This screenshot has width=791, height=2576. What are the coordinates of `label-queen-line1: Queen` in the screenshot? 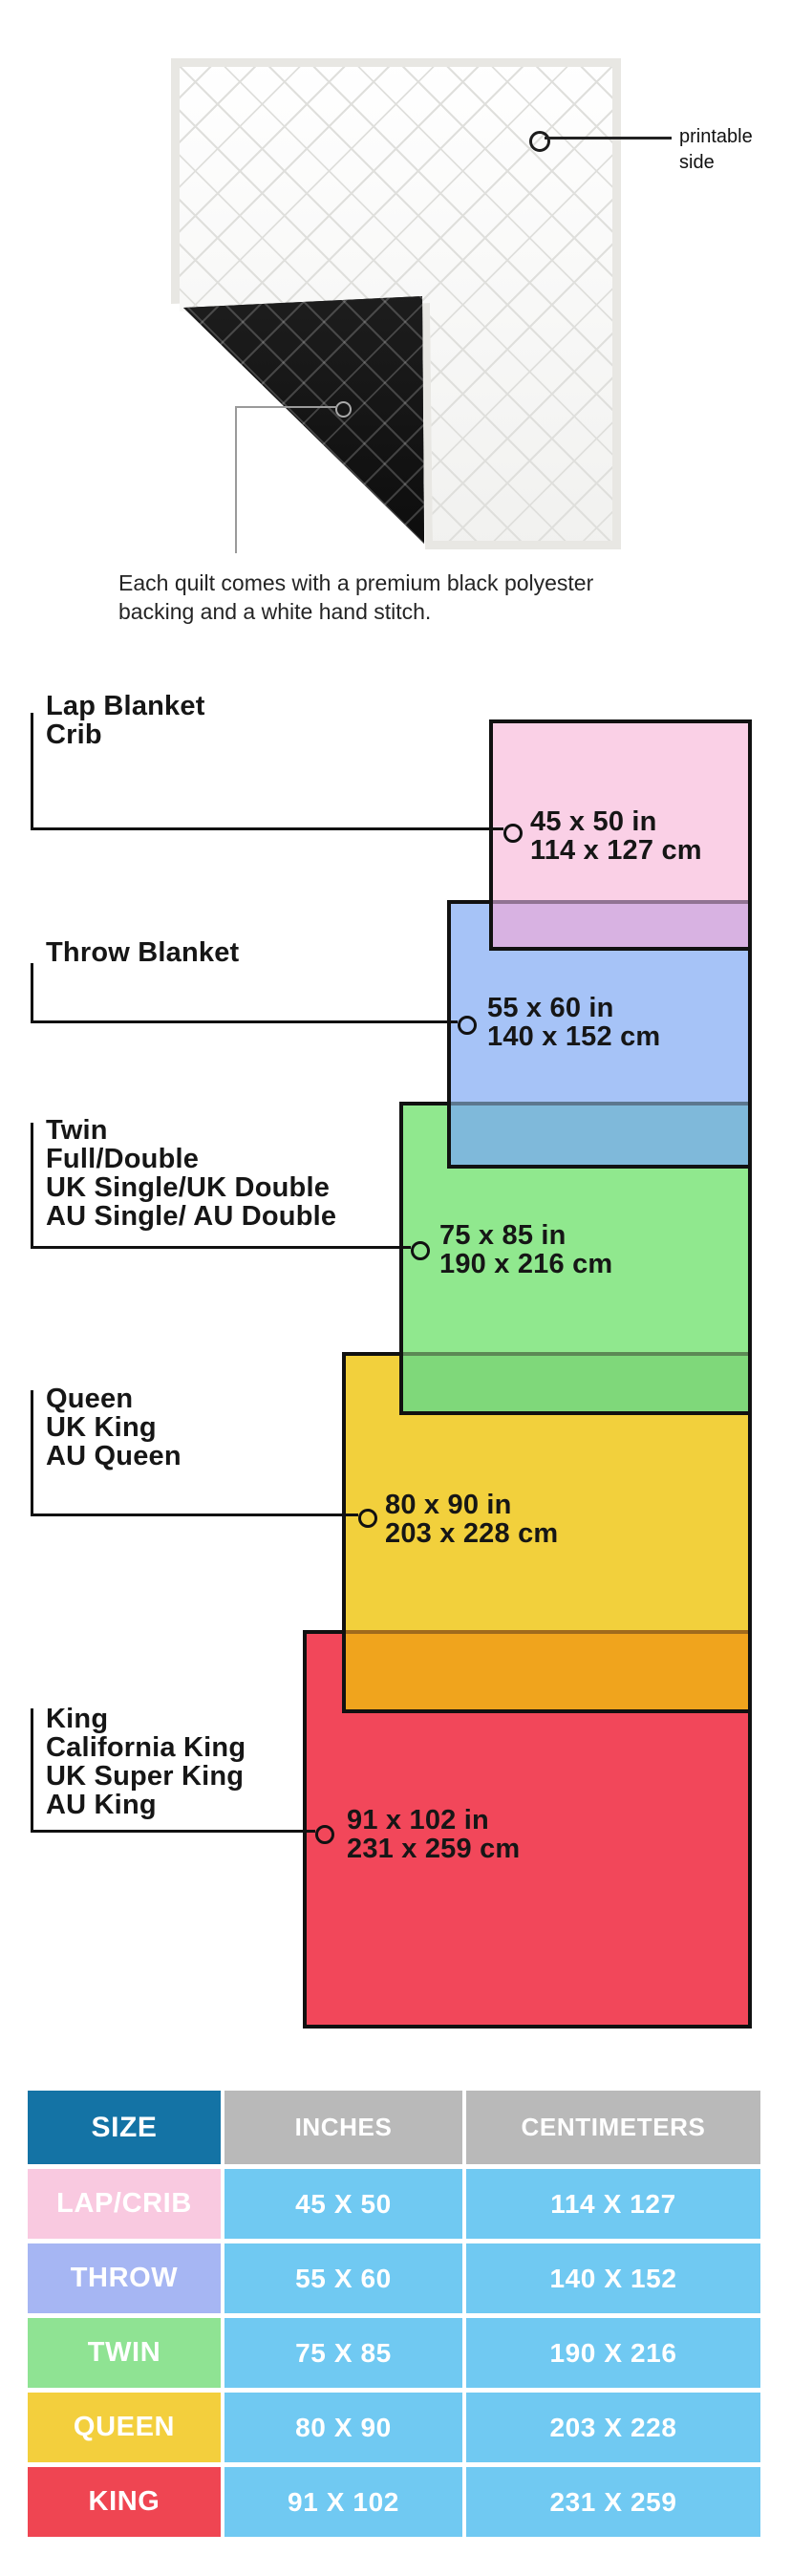 It's located at (90, 1399).